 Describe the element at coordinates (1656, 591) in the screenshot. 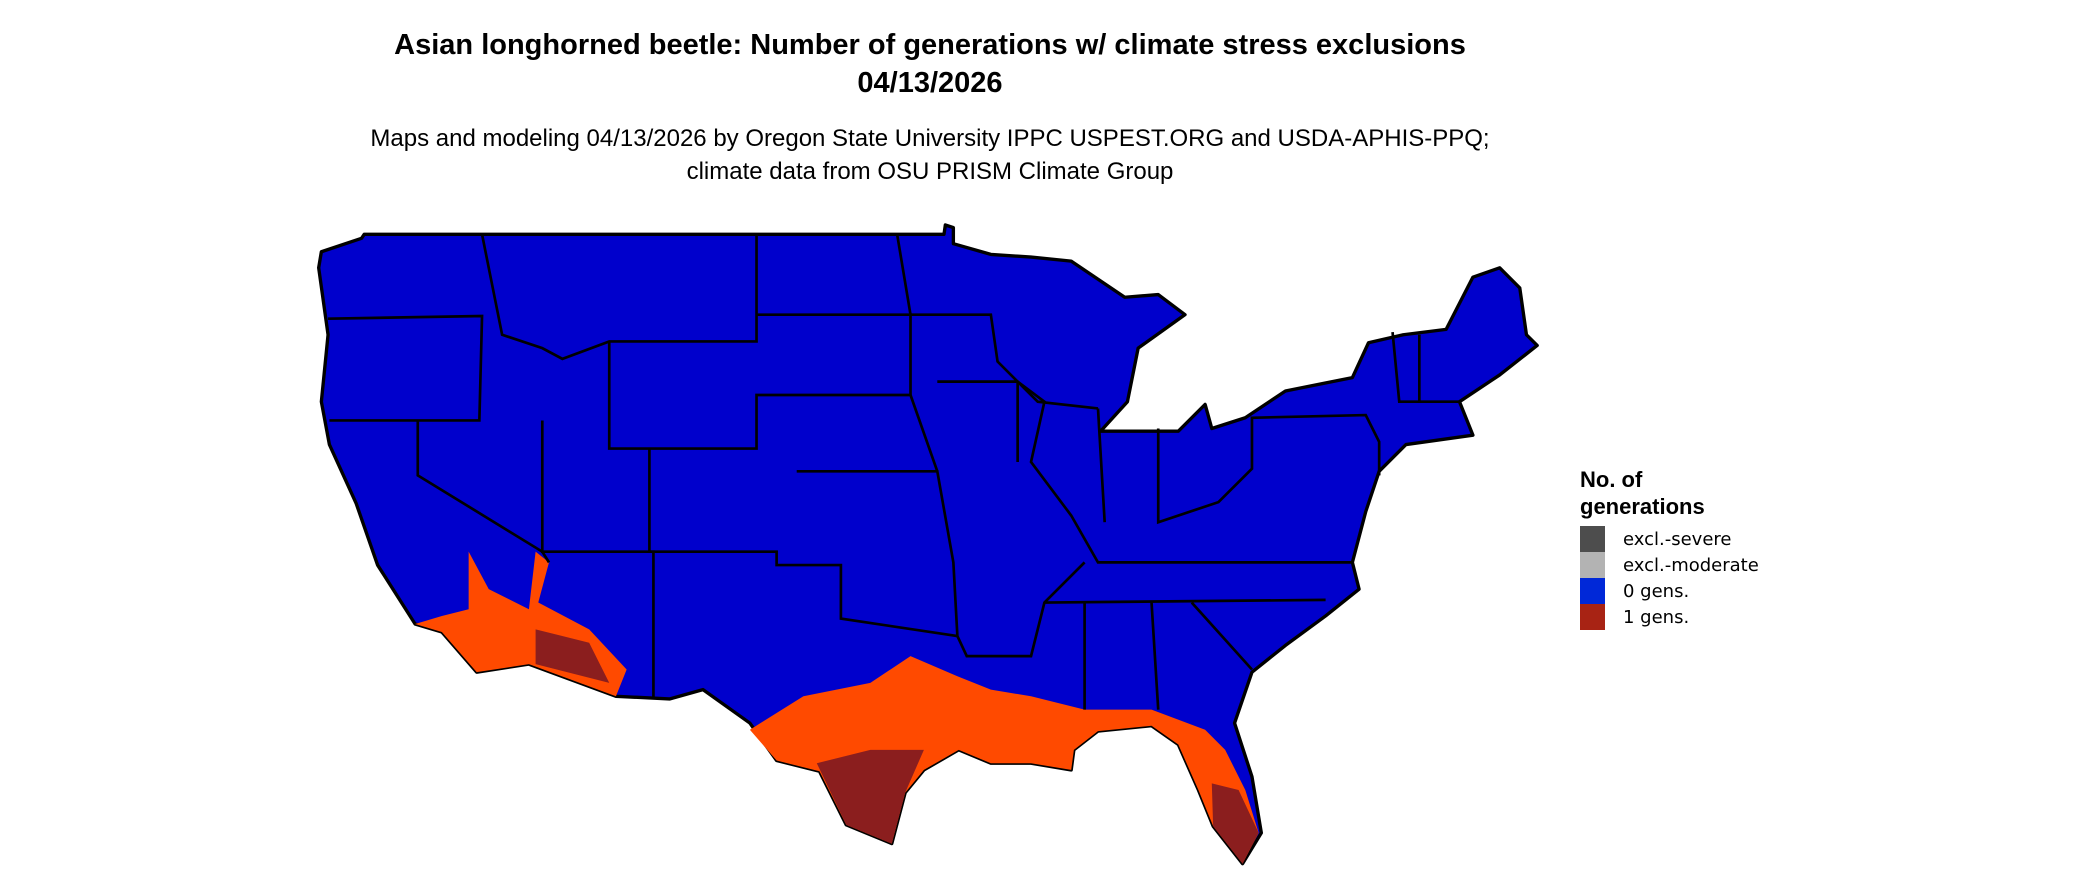

I see `legend-label: 0 gens.` at that location.